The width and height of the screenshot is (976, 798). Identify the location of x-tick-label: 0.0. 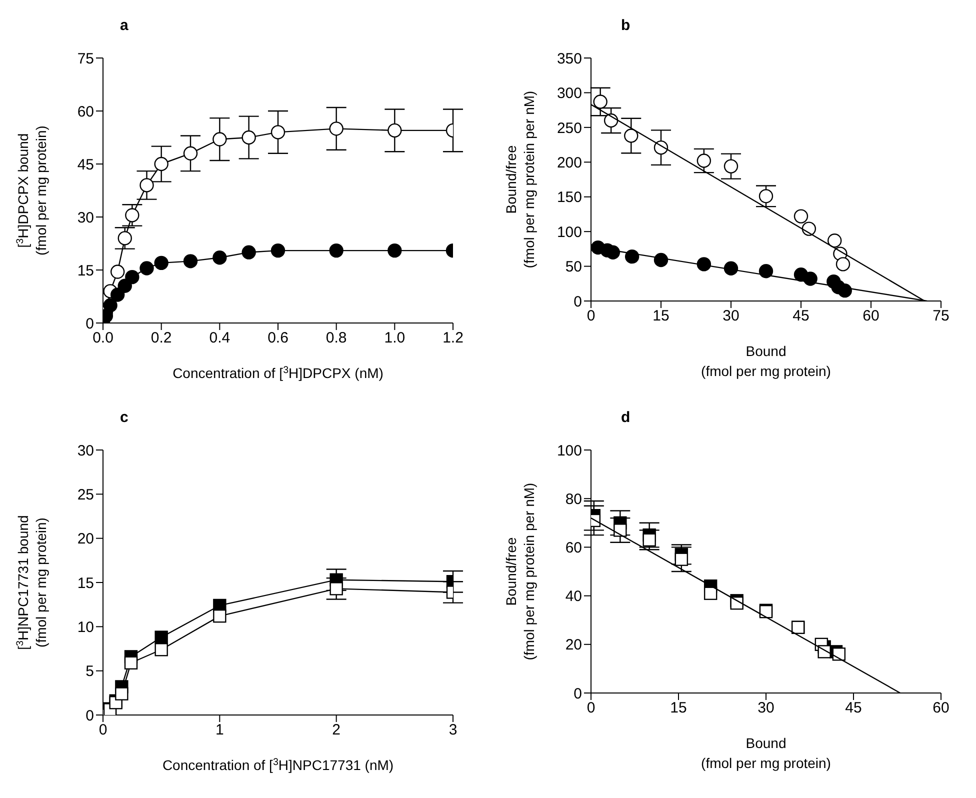
(103, 338).